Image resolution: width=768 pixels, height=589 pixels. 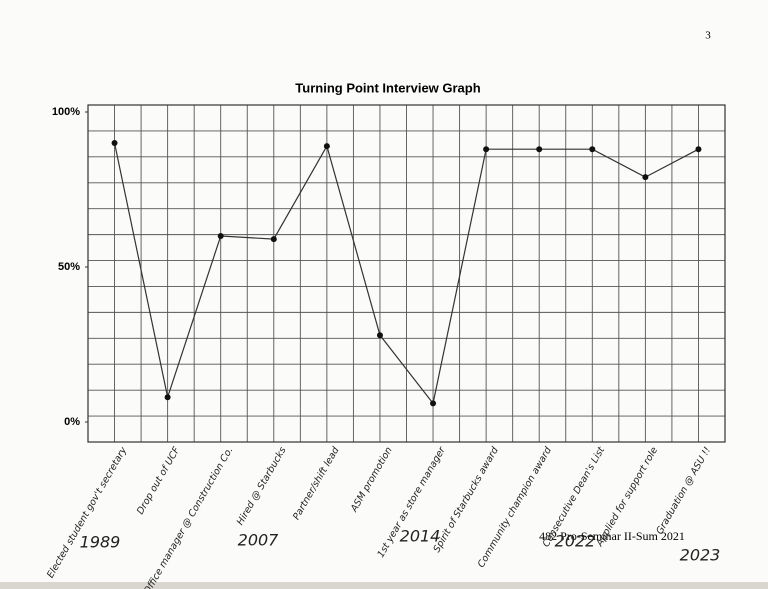 I want to click on page-number: 3, so click(x=708, y=36).